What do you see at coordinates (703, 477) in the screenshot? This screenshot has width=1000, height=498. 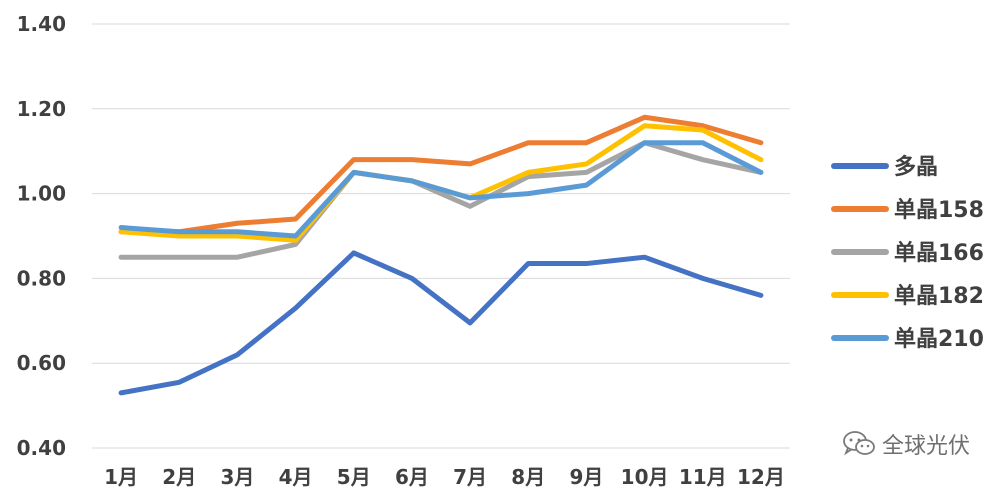 I see `x-tick-label: 11月` at bounding box center [703, 477].